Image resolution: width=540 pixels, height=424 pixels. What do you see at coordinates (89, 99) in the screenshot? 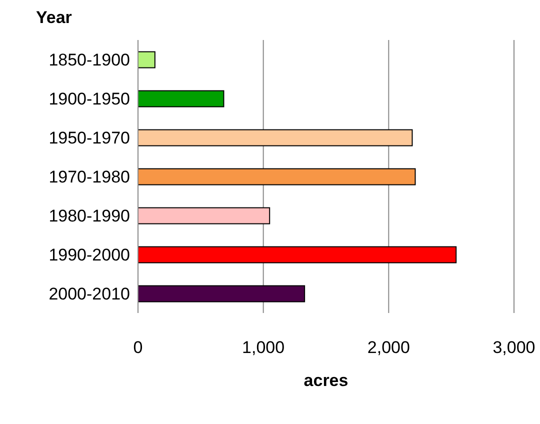
I see `y-tick-label: 1900-1950` at bounding box center [89, 99].